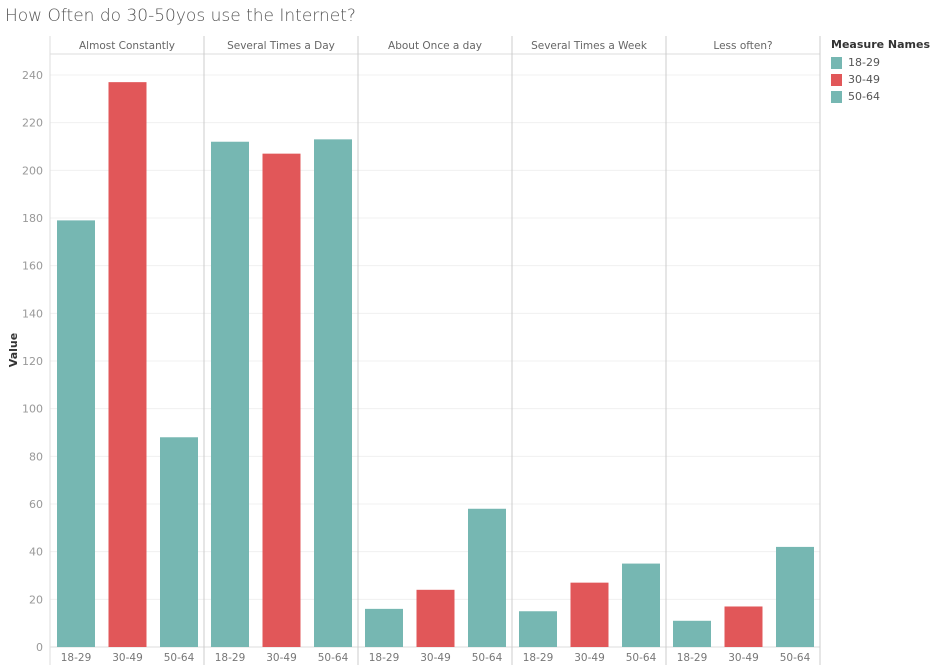 This screenshot has height=665, width=950. Describe the element at coordinates (881, 44) in the screenshot. I see `legend-title: Measure Names` at that location.